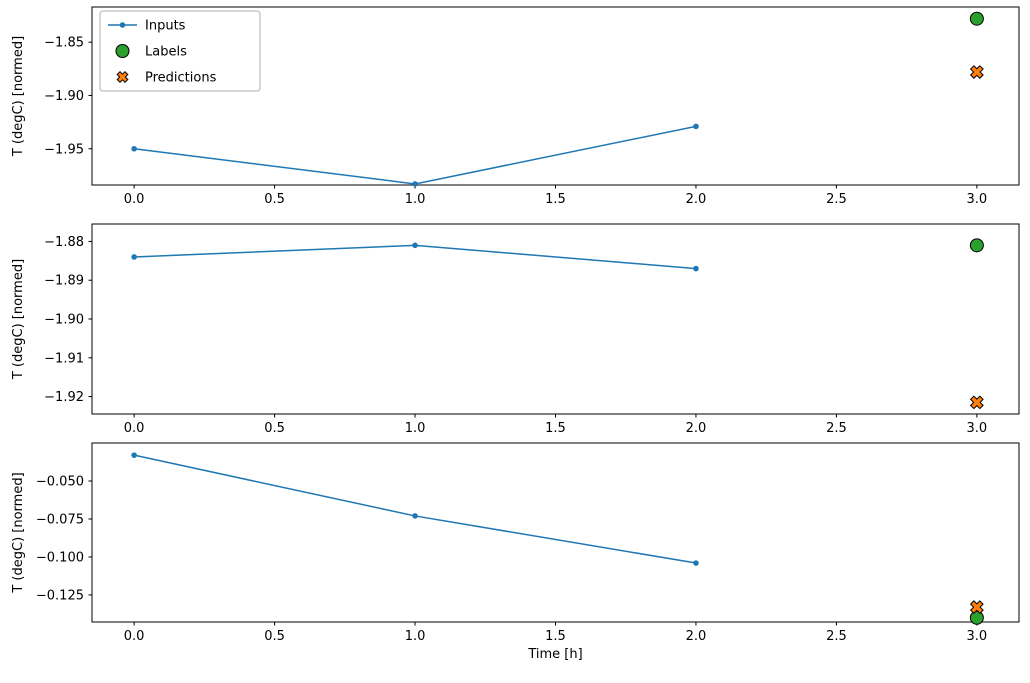 The image size is (1030, 683). Describe the element at coordinates (64, 43) in the screenshot. I see `y-tick-label: −1.85` at that location.